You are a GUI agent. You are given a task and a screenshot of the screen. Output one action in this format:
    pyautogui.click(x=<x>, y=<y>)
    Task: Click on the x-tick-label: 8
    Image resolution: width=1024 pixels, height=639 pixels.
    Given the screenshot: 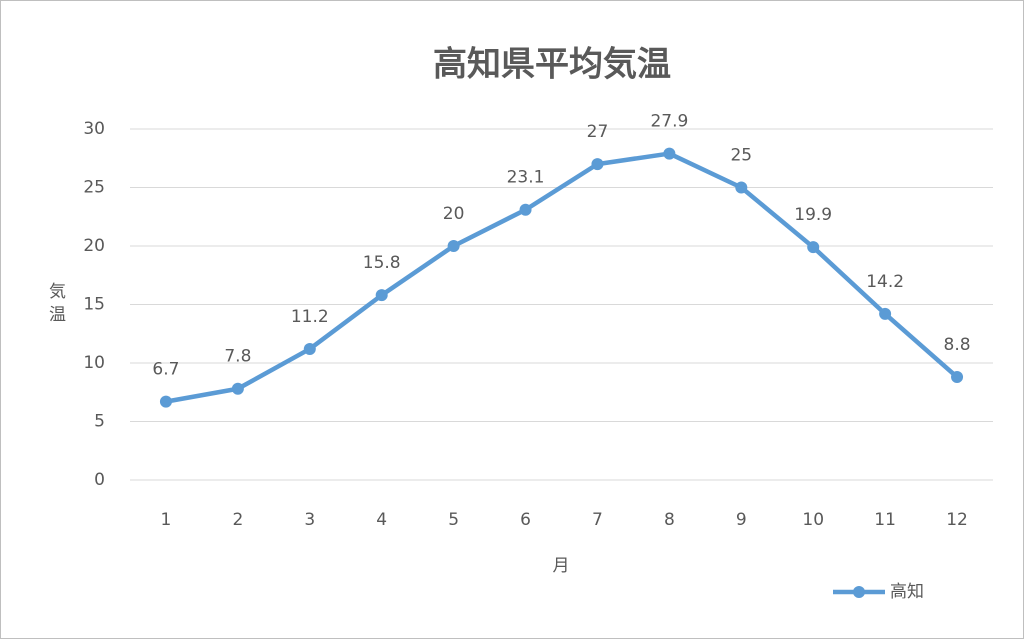 What is the action you would take?
    pyautogui.click(x=669, y=520)
    